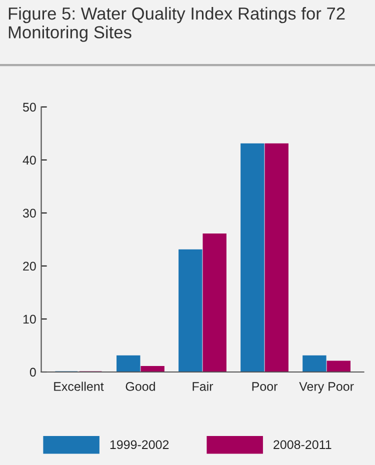  Describe the element at coordinates (33, 372) in the screenshot. I see `y-tick-label: 0` at that location.